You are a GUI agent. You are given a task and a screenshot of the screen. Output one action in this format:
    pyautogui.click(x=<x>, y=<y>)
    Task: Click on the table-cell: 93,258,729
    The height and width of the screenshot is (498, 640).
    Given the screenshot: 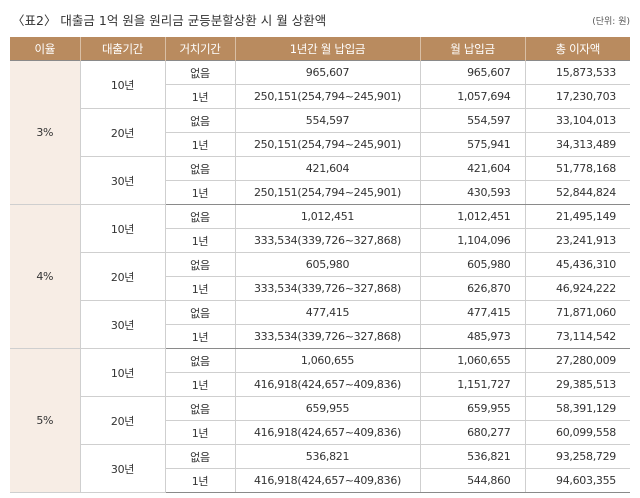 What is the action you would take?
    pyautogui.click(x=577, y=456)
    